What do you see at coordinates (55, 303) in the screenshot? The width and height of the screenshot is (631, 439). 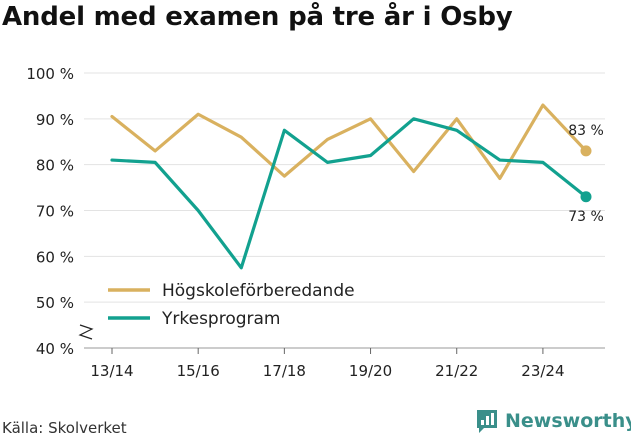 I see `y-tick-label: 50 %` at bounding box center [55, 303].